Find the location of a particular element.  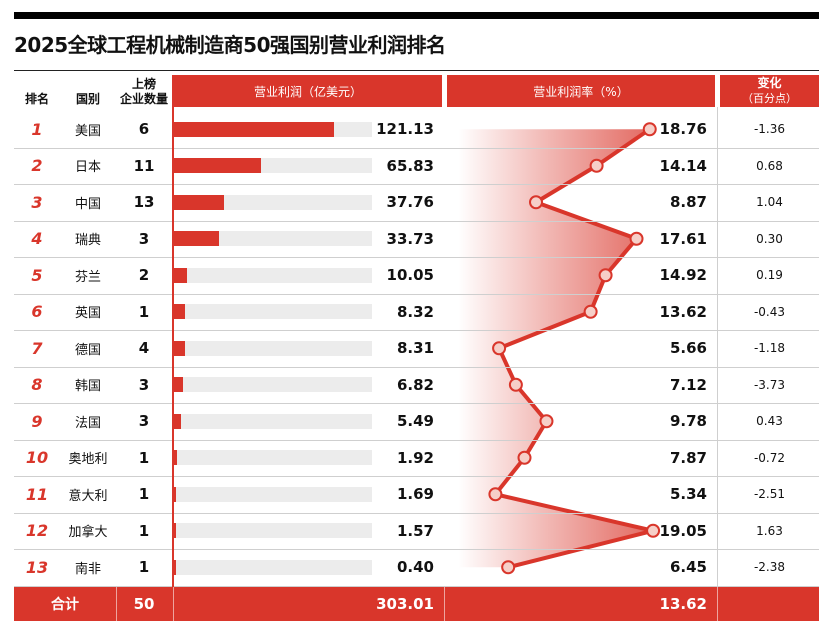

change-value: 0.19 is located at coordinates (769, 275).